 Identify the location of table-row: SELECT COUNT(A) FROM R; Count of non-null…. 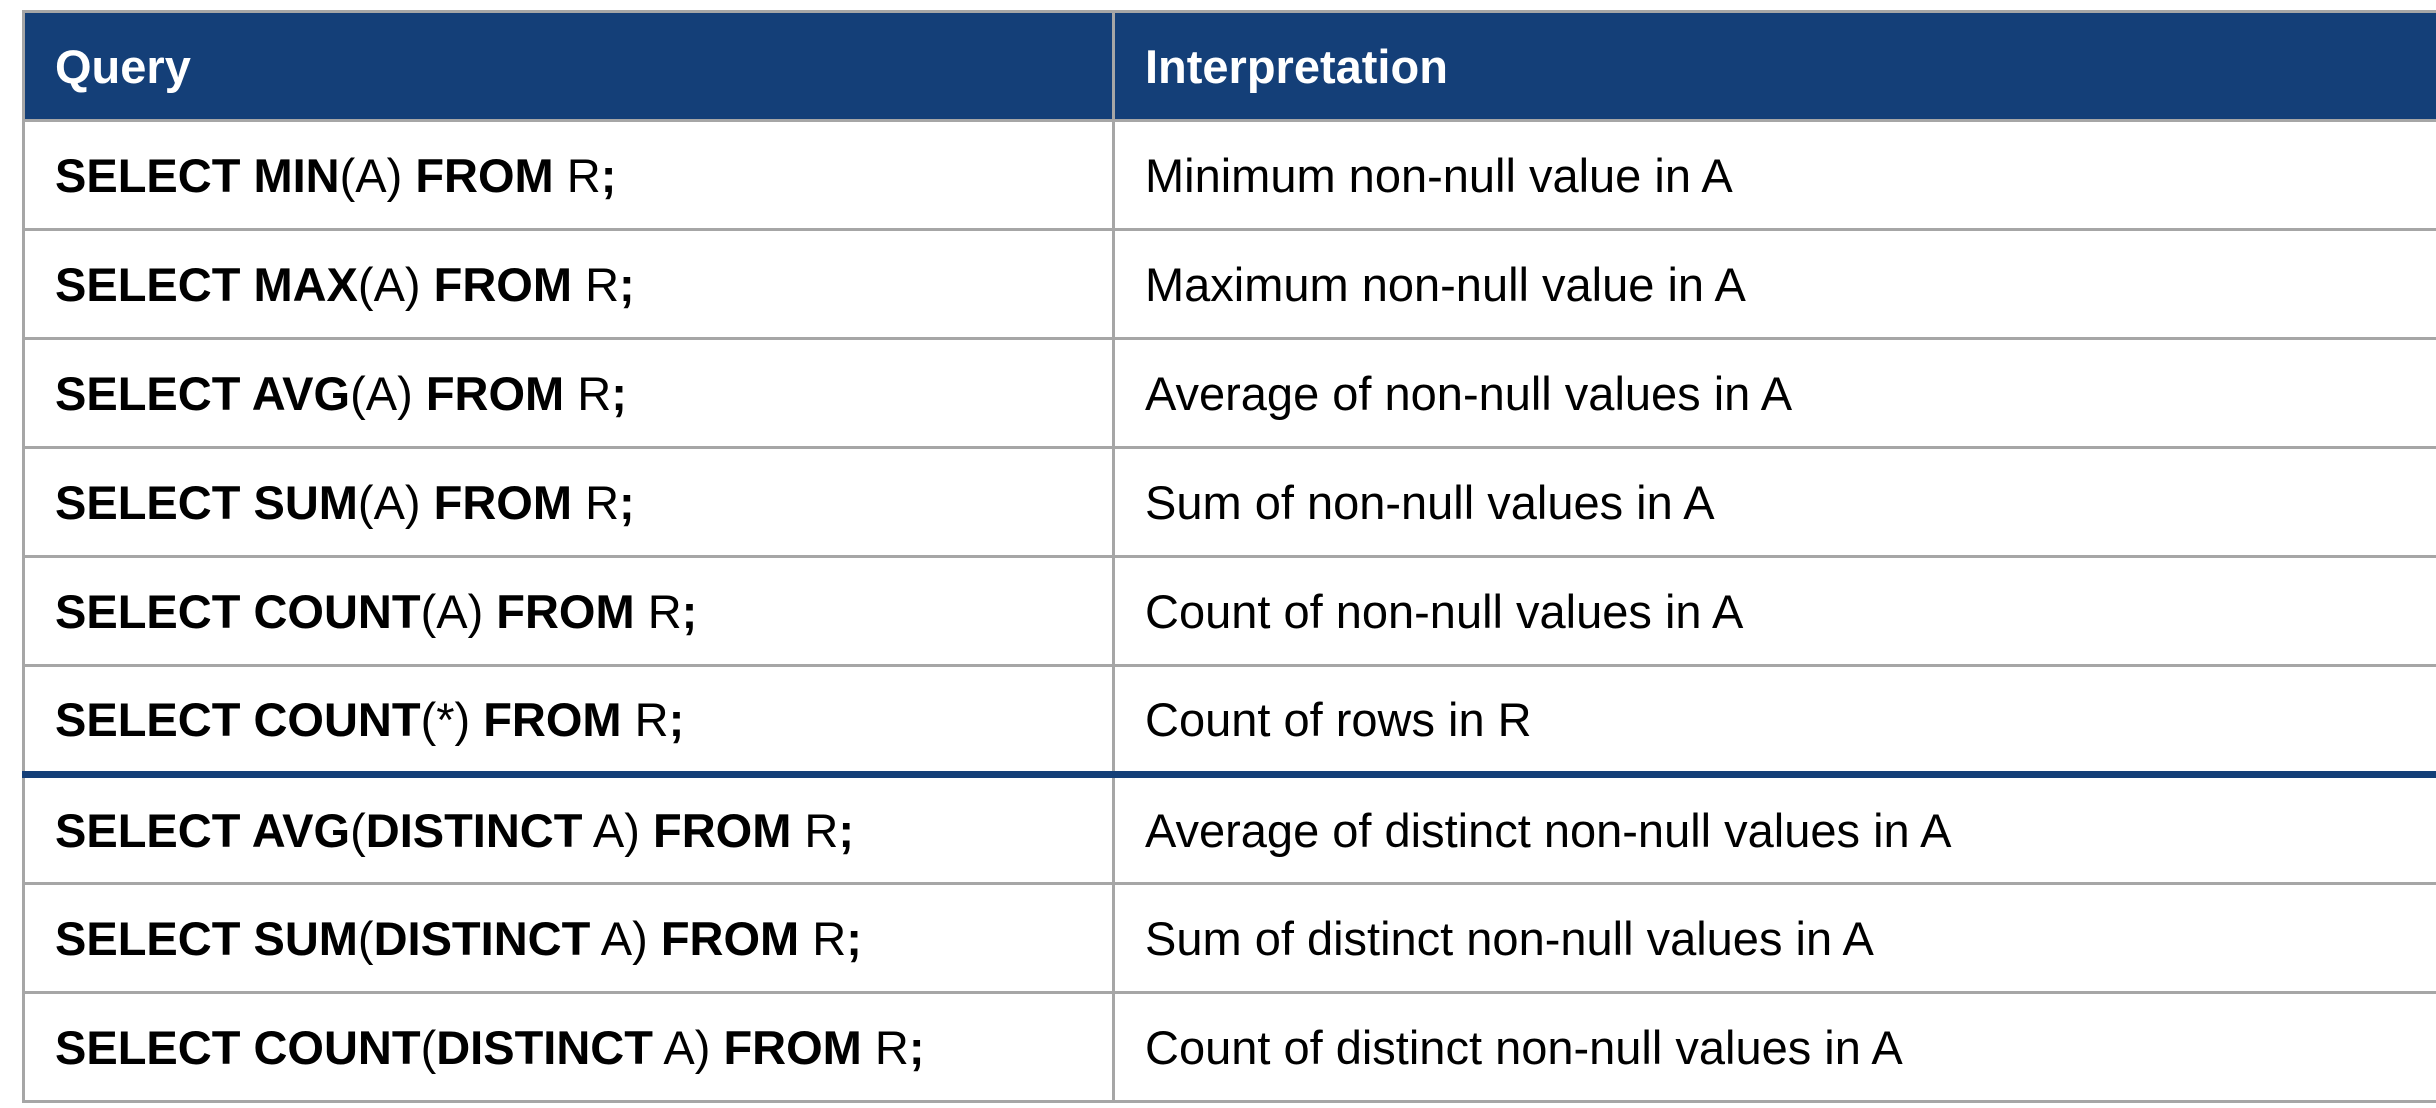
(1229, 611).